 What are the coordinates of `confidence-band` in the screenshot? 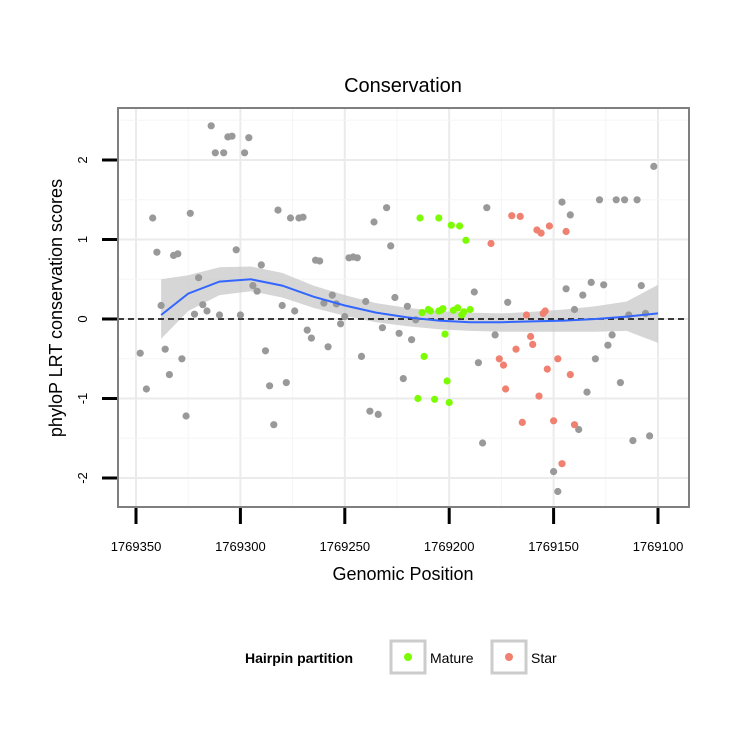 It's located at (409, 304).